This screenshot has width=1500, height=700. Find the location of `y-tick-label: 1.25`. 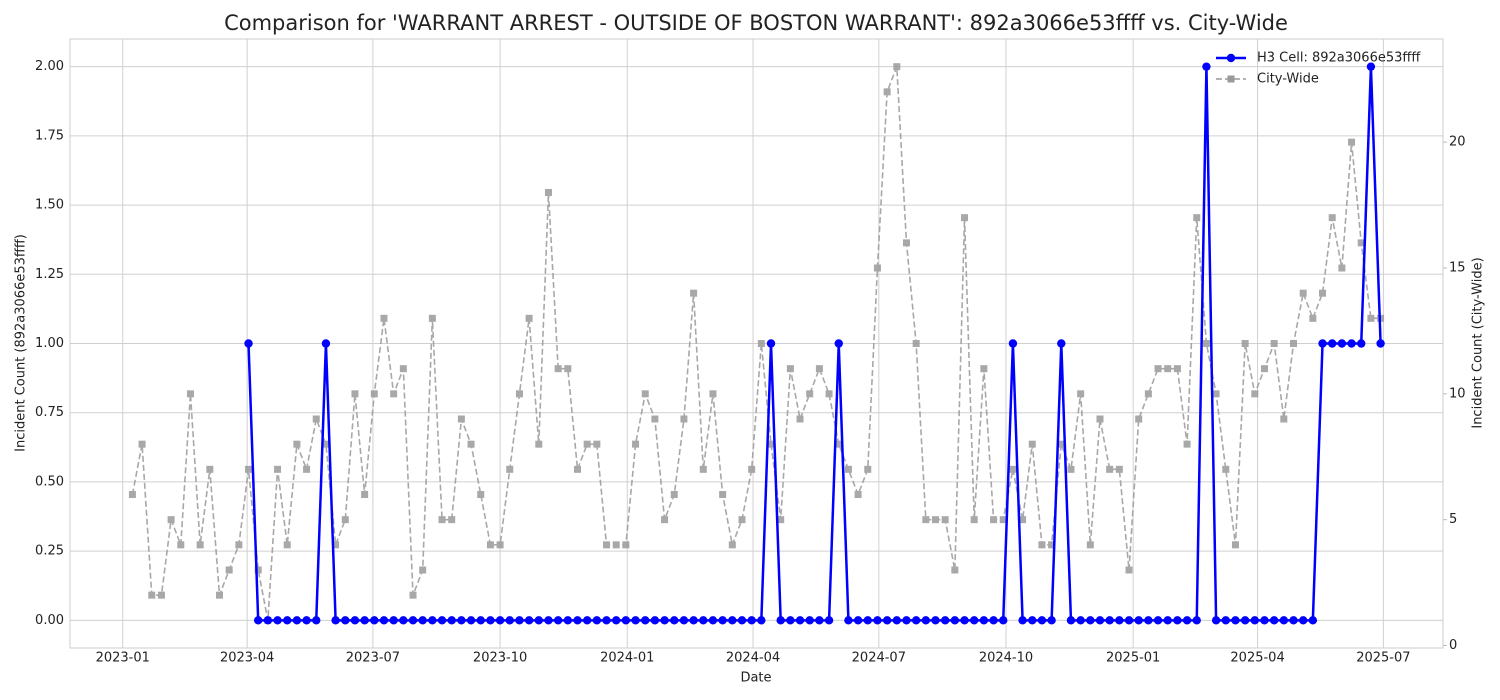

y-tick-label: 1.25 is located at coordinates (49, 274).